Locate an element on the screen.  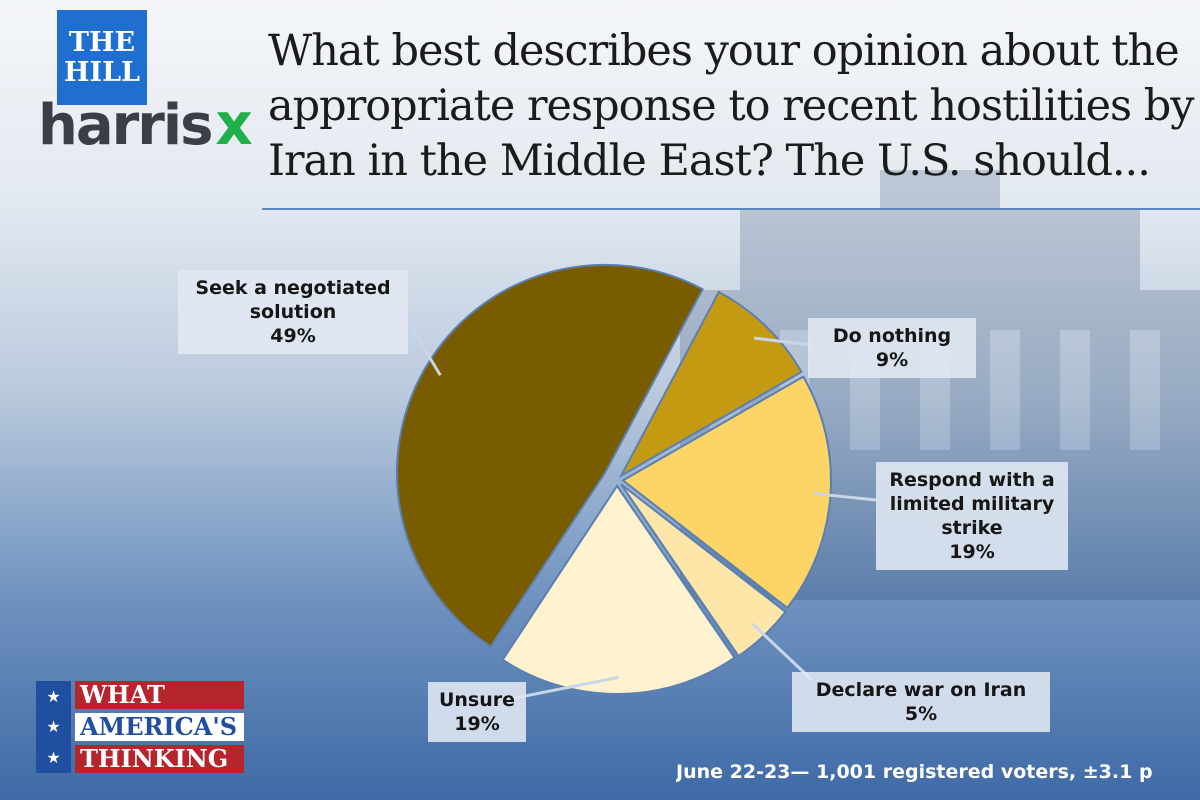
label-unsure: Unsure 19% is located at coordinates (477, 712).